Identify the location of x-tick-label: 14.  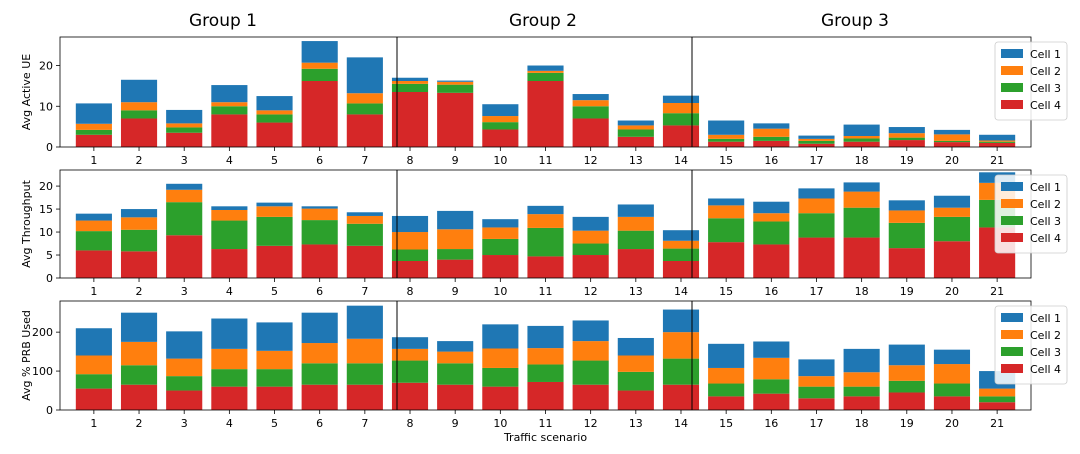
(681, 423).